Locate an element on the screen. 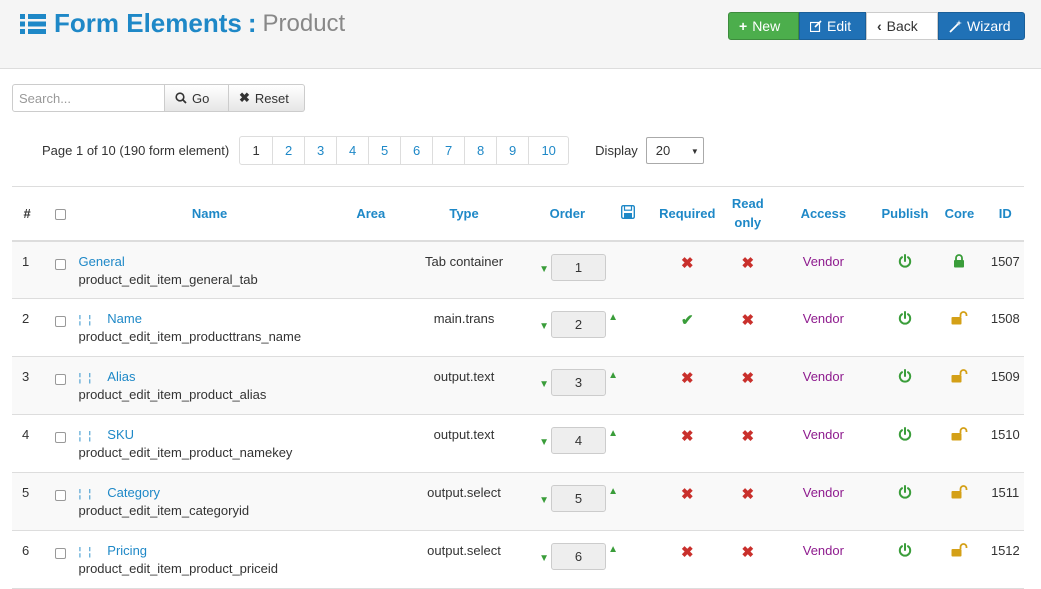 Image resolution: width=1041 pixels, height=589 pixels. order-input: 1 is located at coordinates (579, 267).